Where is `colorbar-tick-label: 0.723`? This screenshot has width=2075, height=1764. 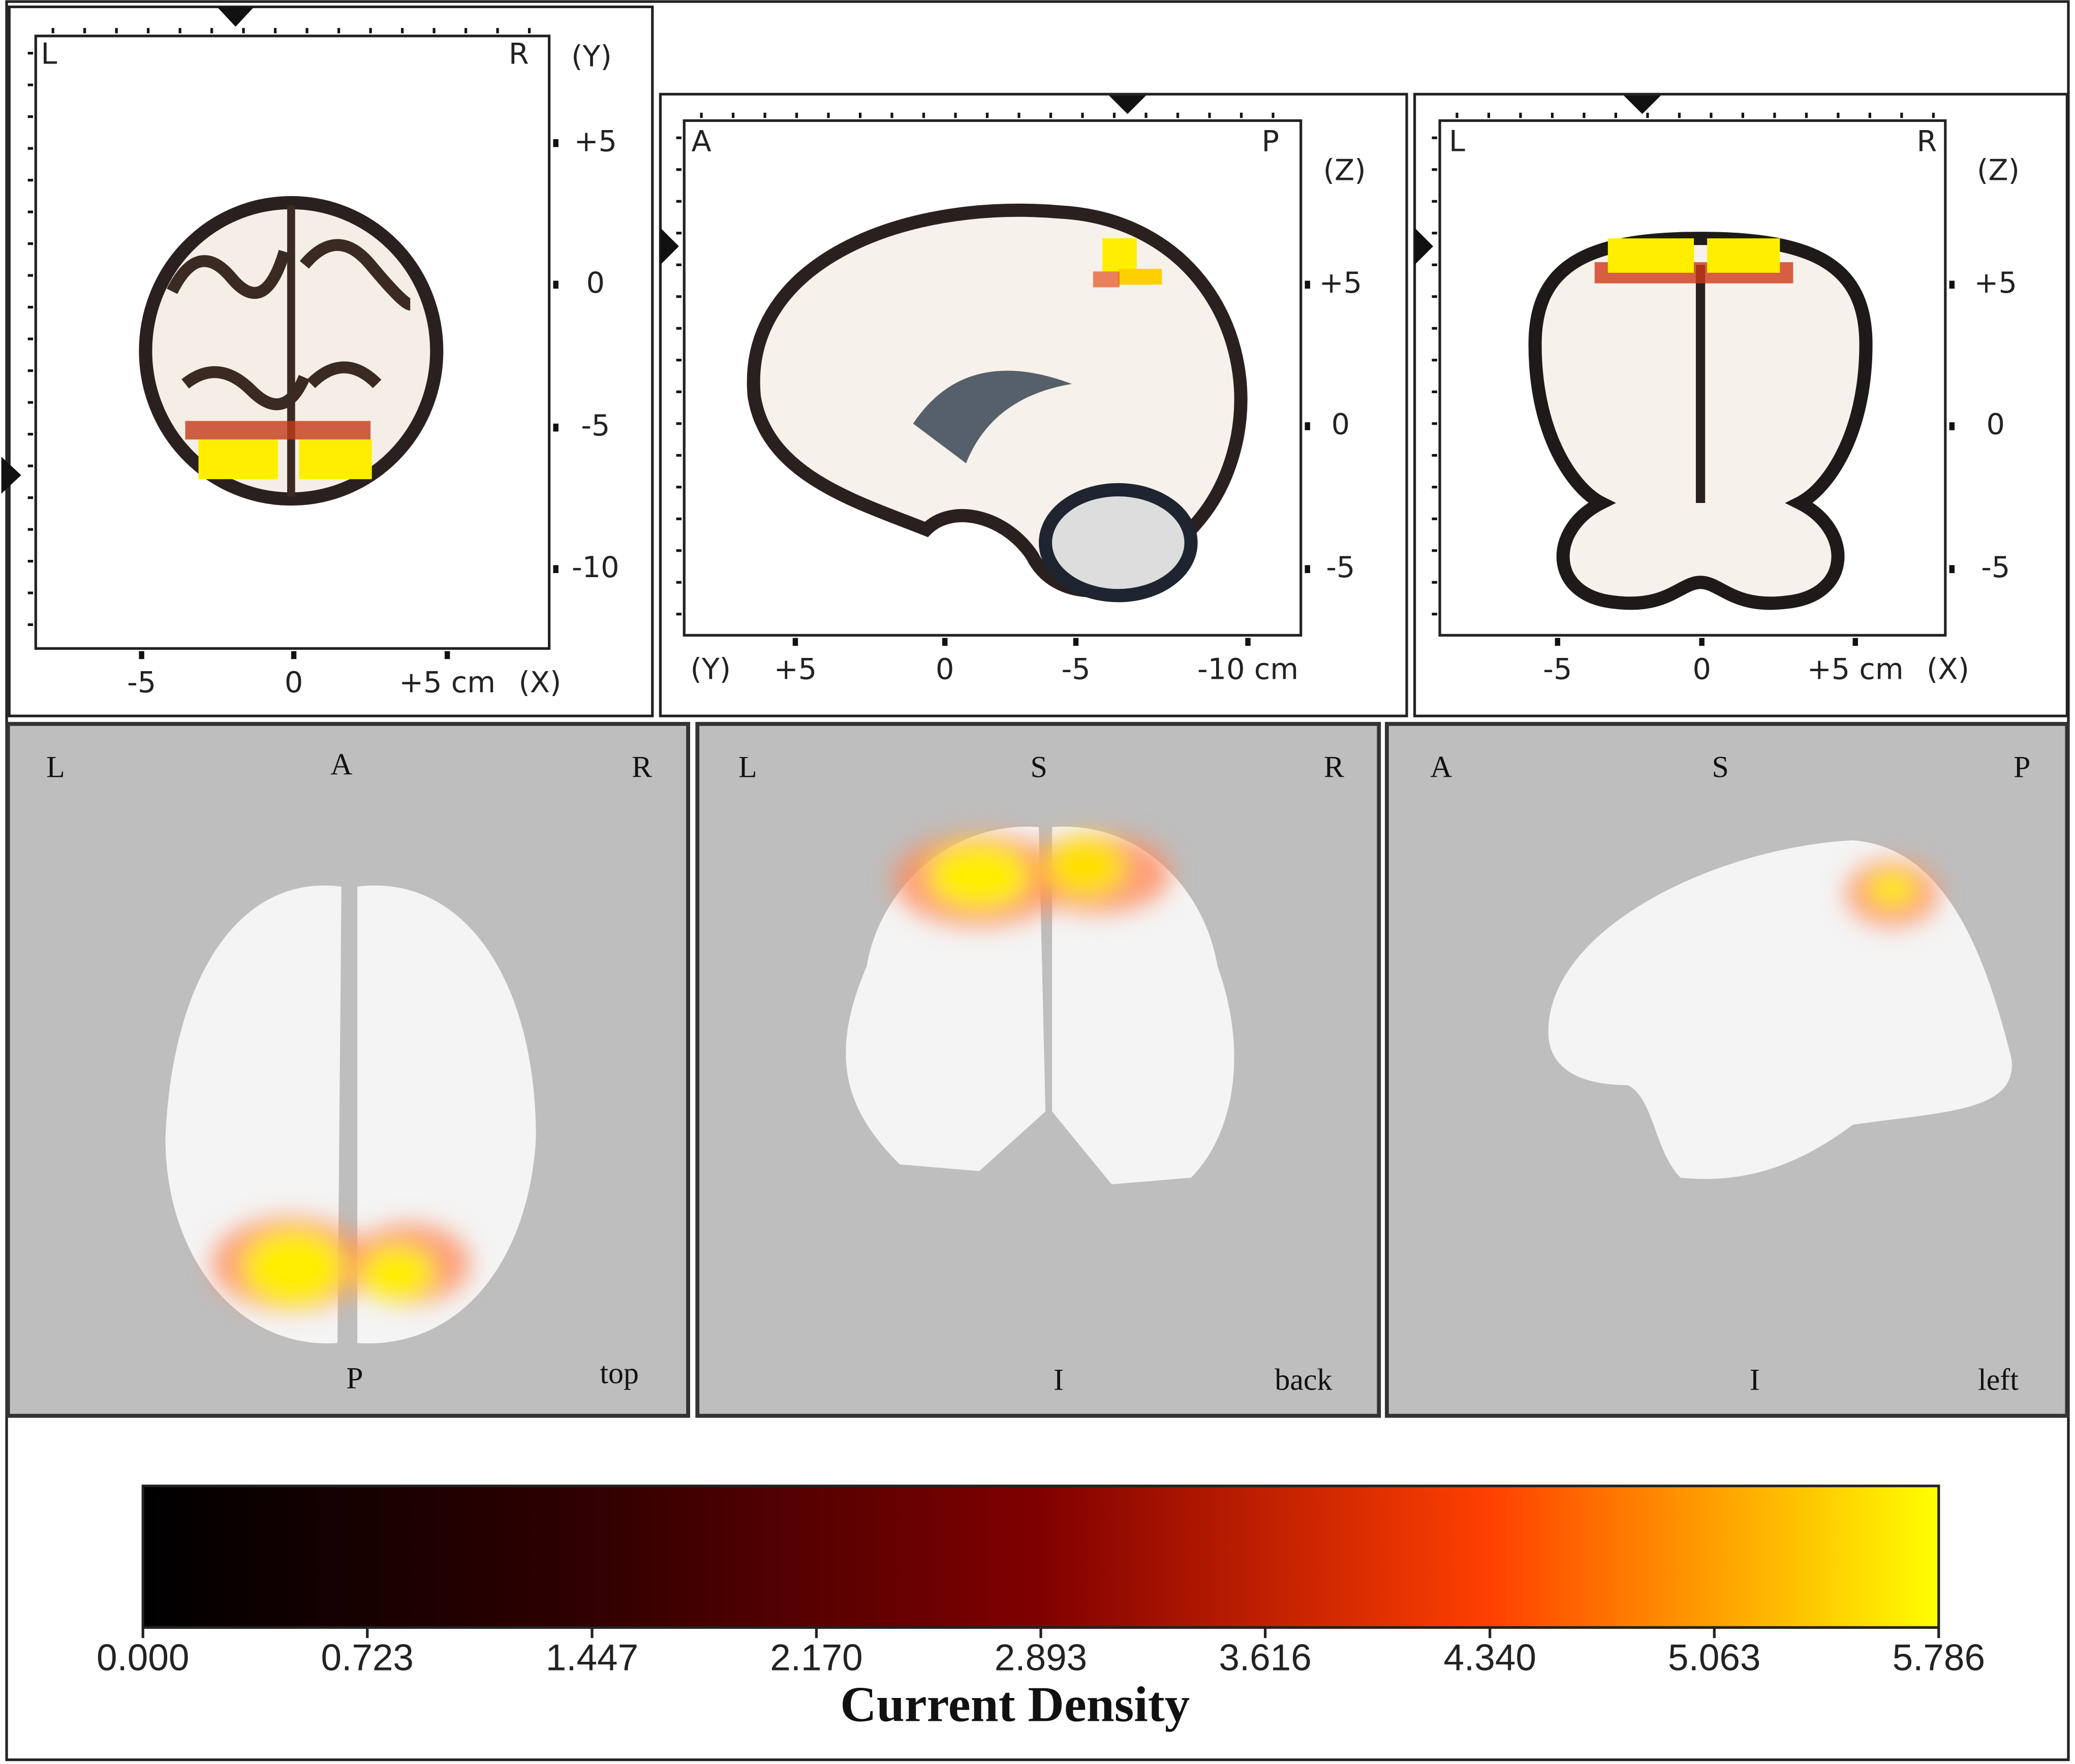 colorbar-tick-label: 0.723 is located at coordinates (367, 1658).